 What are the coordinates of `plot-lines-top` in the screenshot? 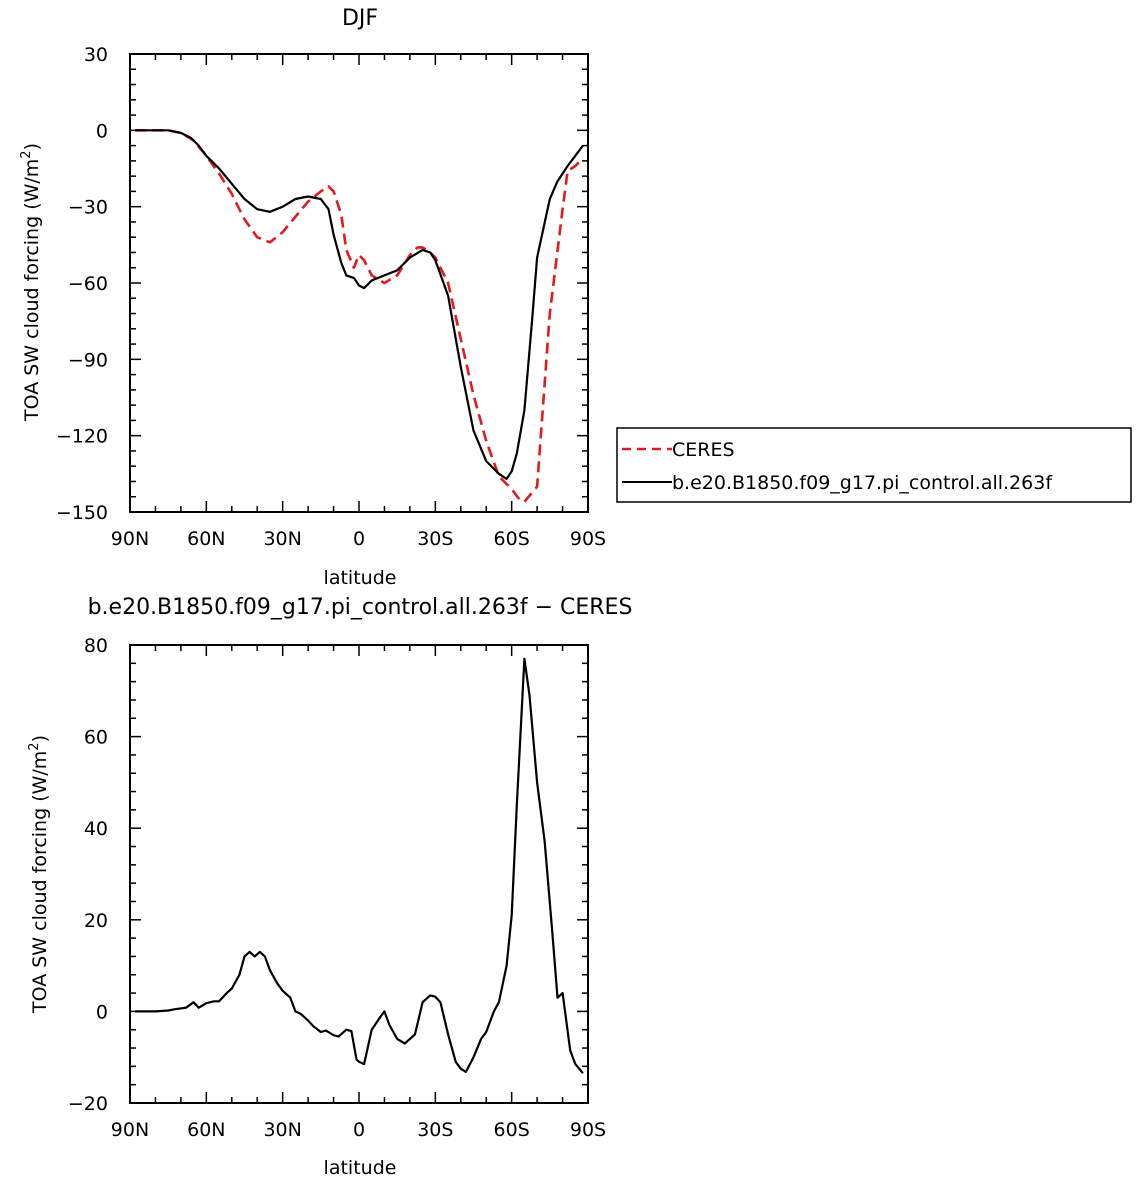 It's located at (359, 316).